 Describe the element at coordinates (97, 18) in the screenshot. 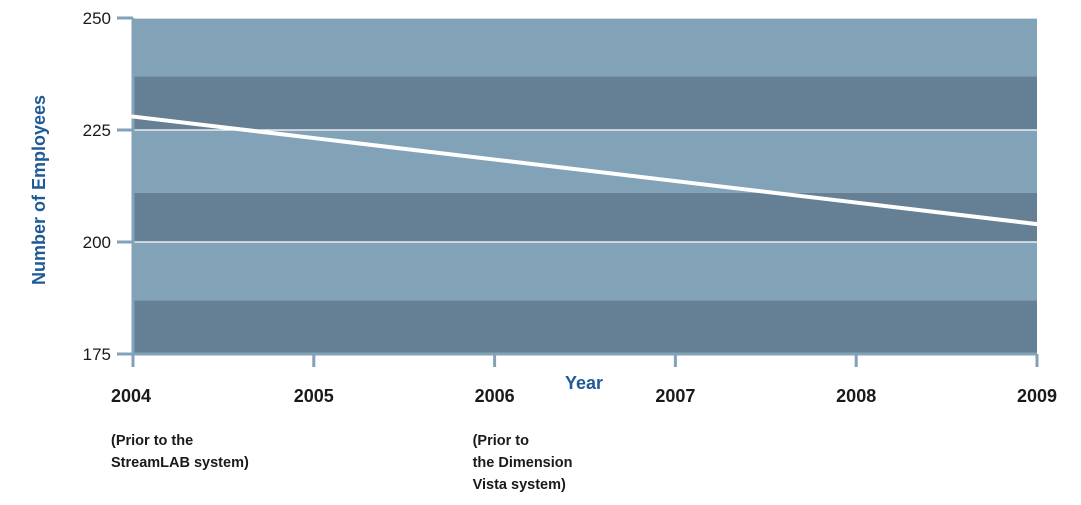

I see `y-tick-label-250: 250` at that location.